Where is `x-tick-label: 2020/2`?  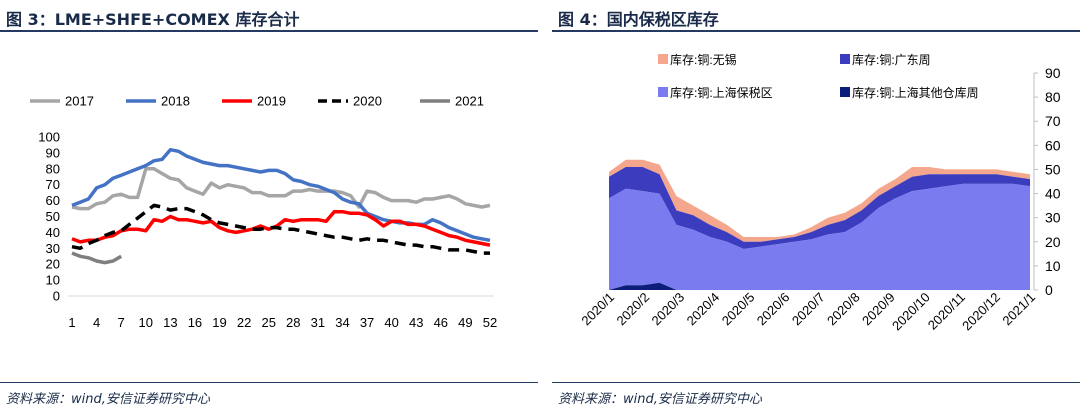
x-tick-label: 2020/2 is located at coordinates (632, 309).